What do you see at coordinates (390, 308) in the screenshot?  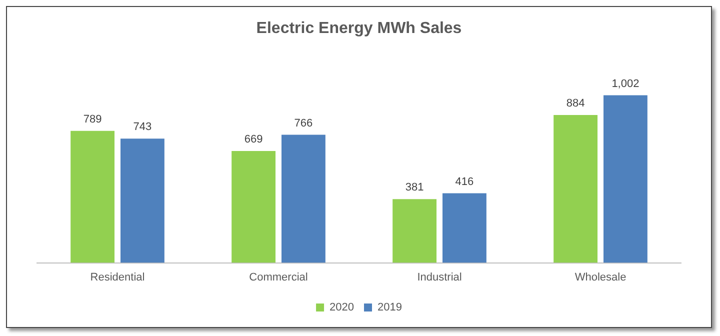 I see `legend-label: 2019` at bounding box center [390, 308].